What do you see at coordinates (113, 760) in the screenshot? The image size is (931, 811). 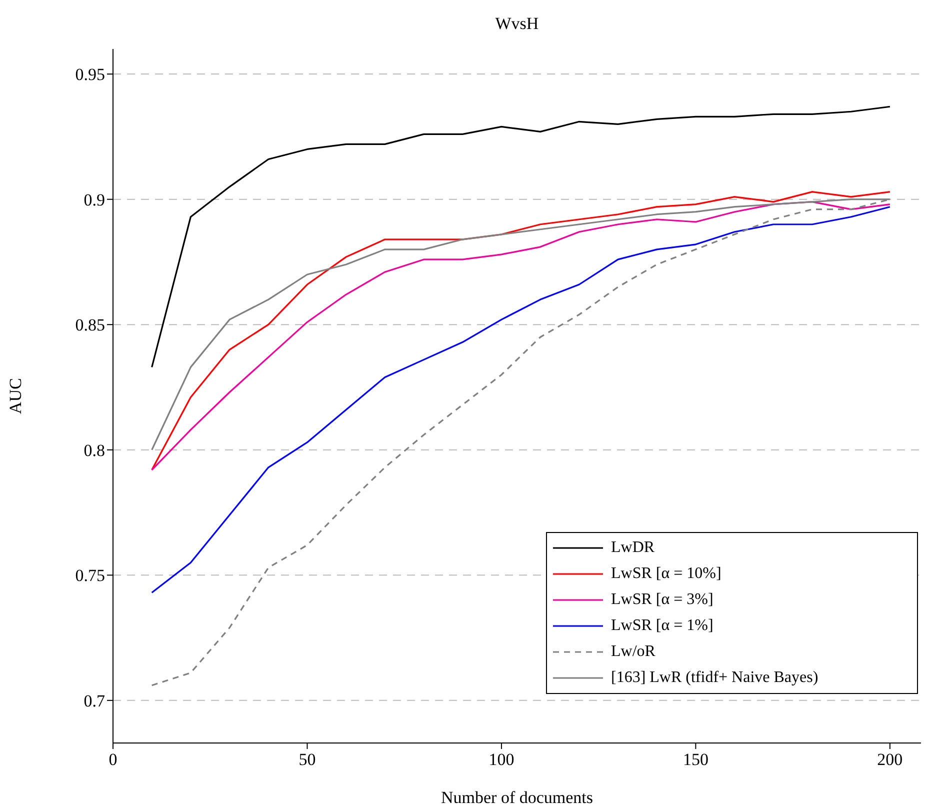 I see `x-tick-label: 0` at bounding box center [113, 760].